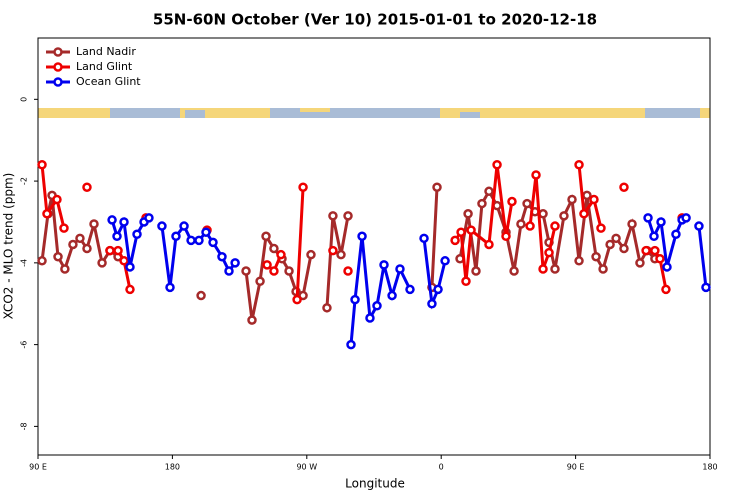  What do you see at coordinates (315, 110) in the screenshot?
I see `map-land` at bounding box center [315, 110].